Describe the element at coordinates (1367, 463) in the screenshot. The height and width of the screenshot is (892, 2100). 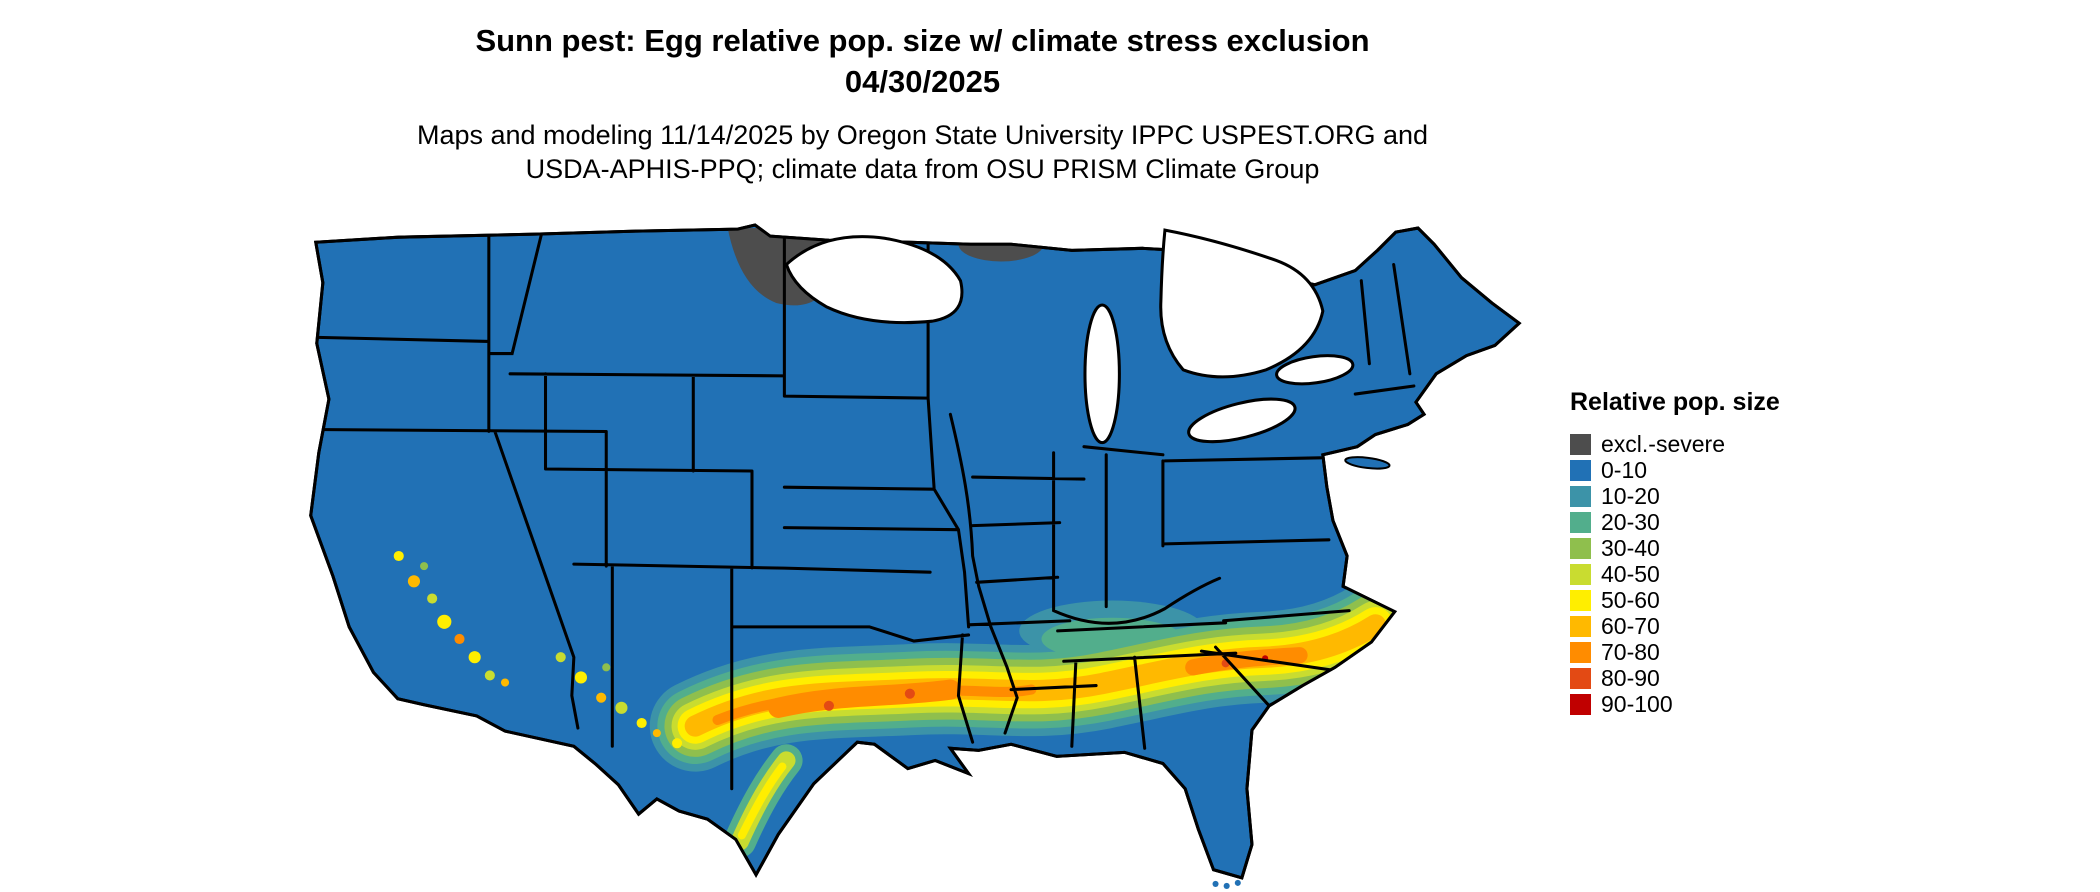
I see `long-island` at that location.